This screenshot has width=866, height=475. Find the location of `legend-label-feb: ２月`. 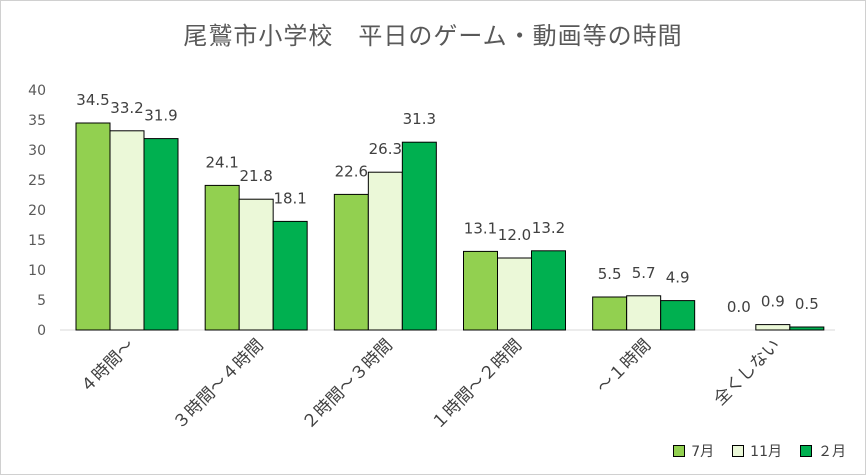

legend-label-feb: ２月 is located at coordinates (832, 452).